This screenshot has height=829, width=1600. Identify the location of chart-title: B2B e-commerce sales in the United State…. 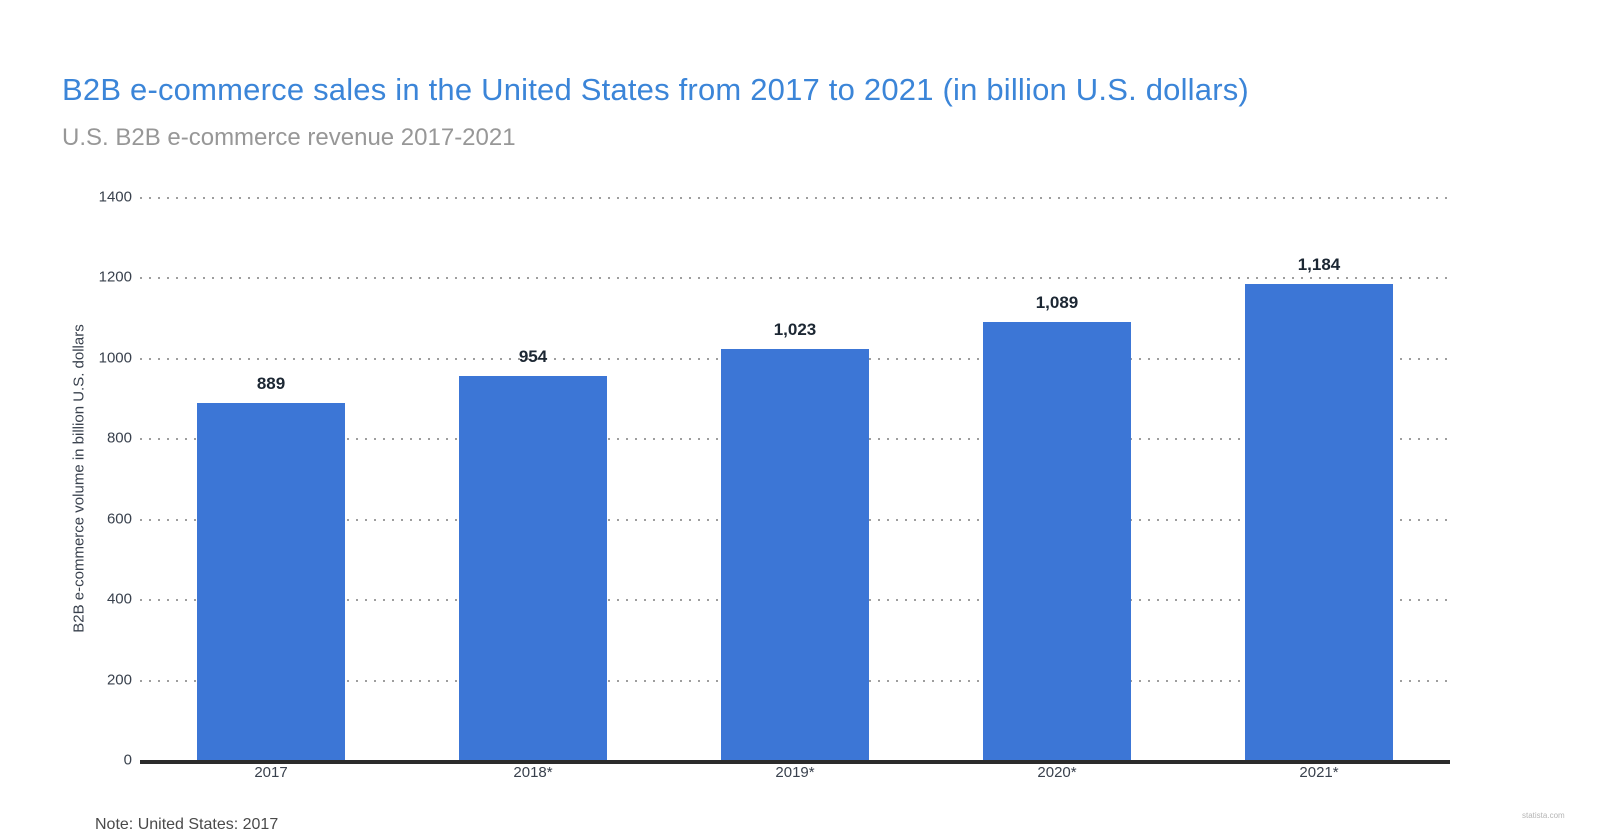
(655, 89).